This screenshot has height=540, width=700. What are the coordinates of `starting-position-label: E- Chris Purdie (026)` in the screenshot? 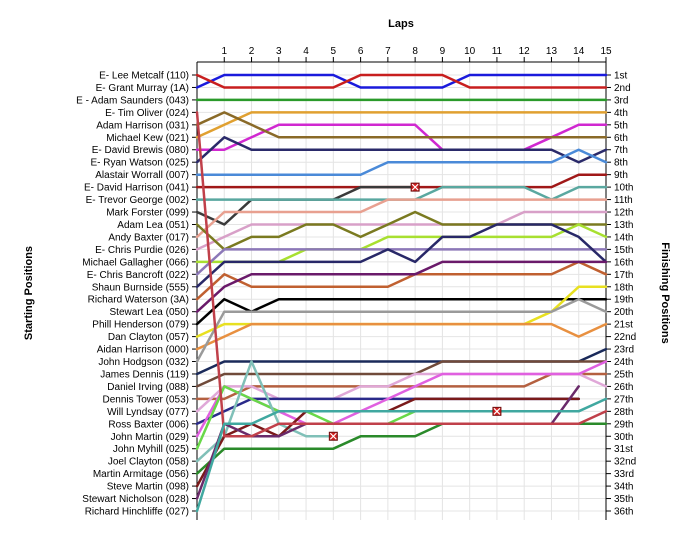 It's located at (142, 250).